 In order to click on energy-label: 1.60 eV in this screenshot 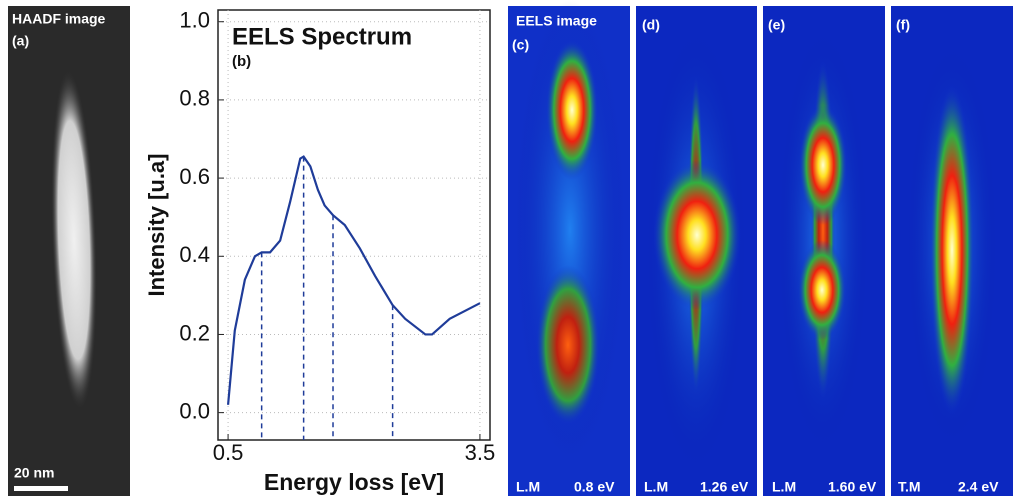, I will do `click(852, 487)`.